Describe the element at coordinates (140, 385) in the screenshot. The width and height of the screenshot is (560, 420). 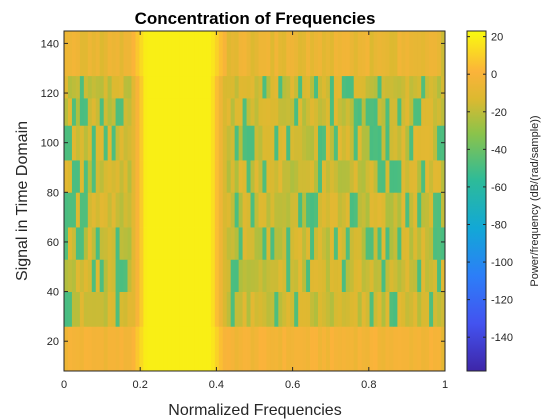
I see `x-tick-label: 0.2` at that location.